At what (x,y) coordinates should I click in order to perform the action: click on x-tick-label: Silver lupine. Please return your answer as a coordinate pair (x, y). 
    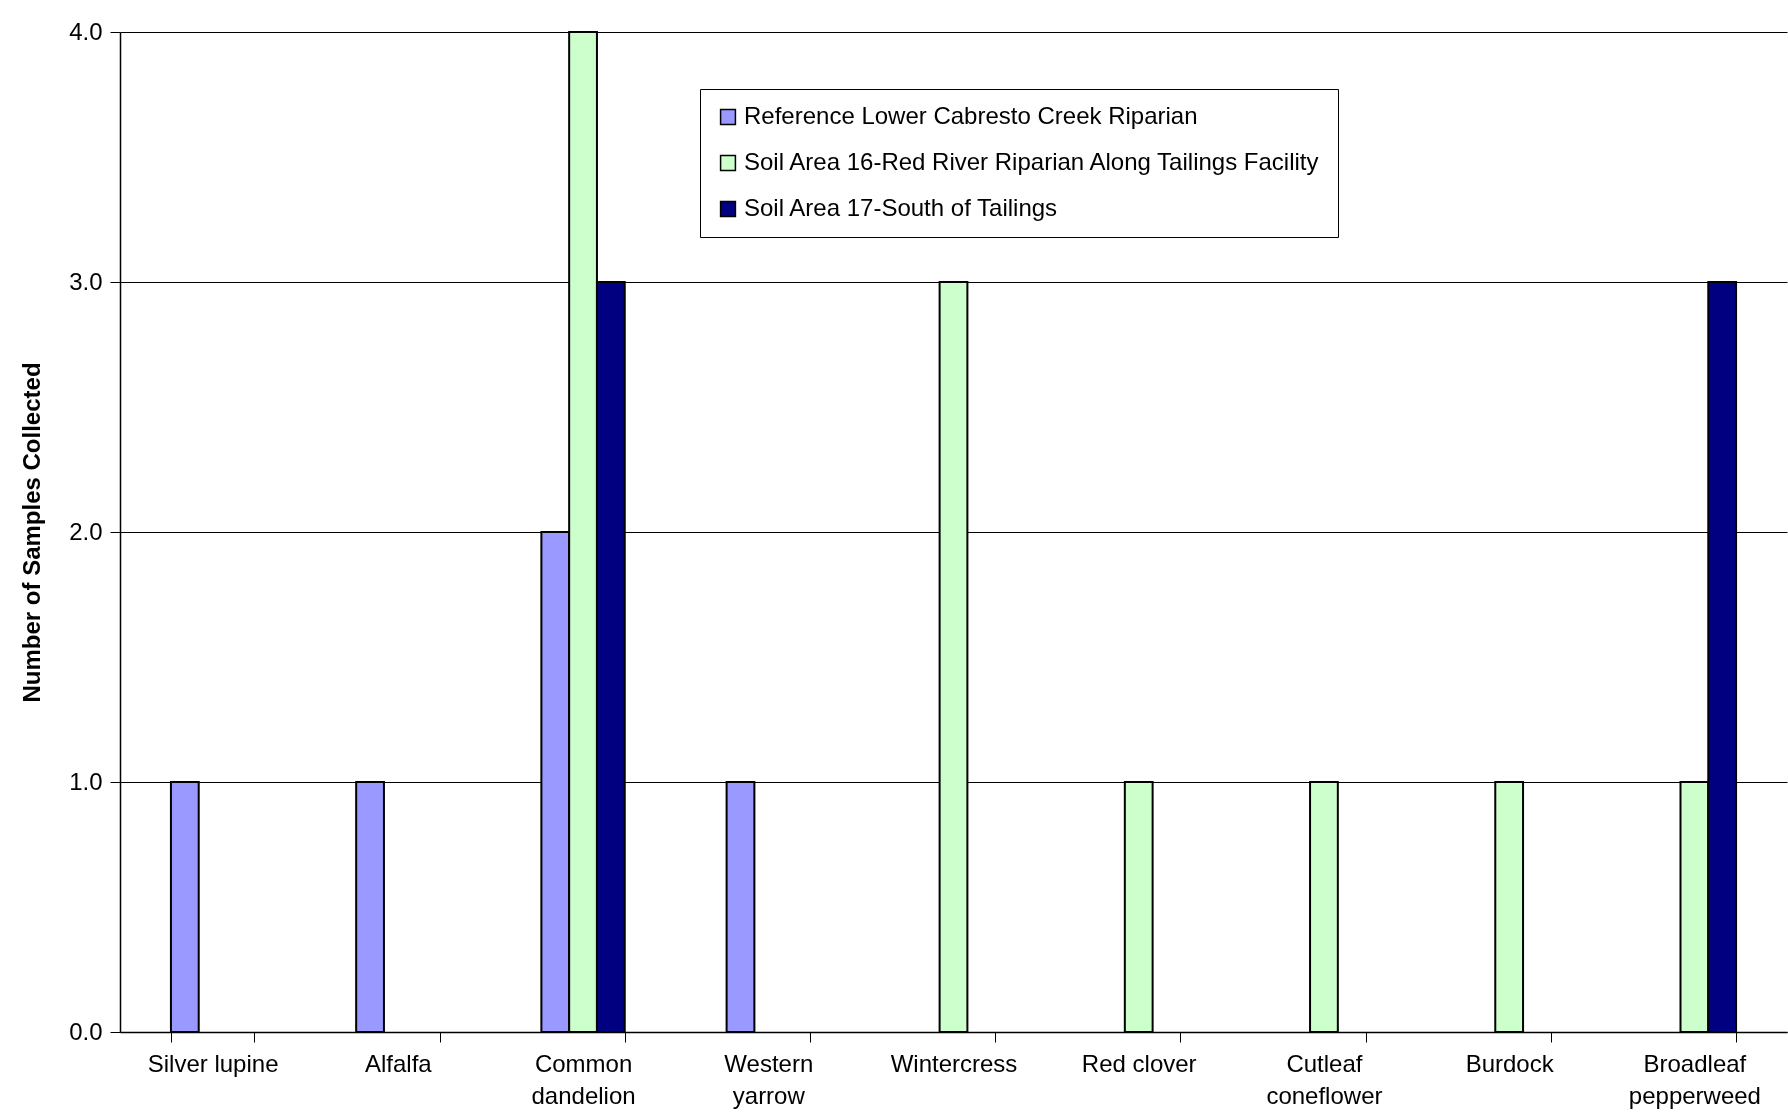
    Looking at the image, I should click on (213, 1063).